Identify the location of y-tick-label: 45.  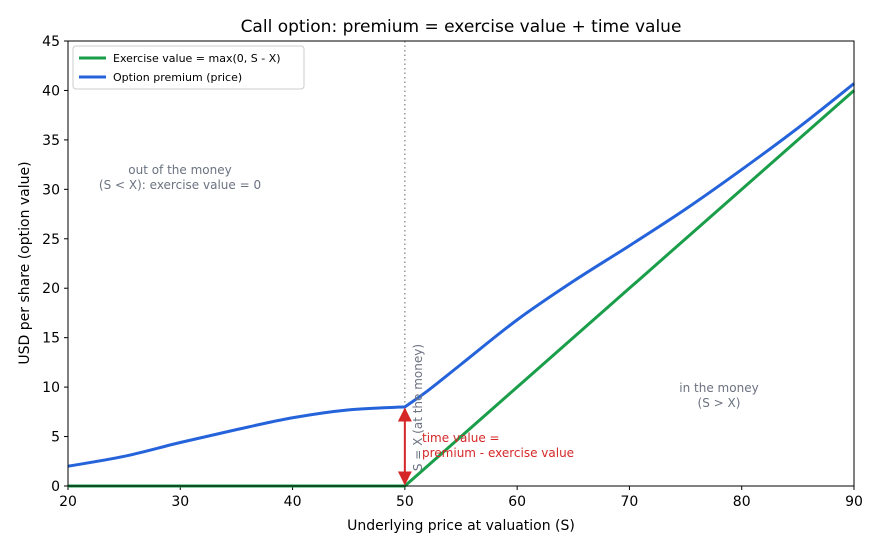
(51, 42).